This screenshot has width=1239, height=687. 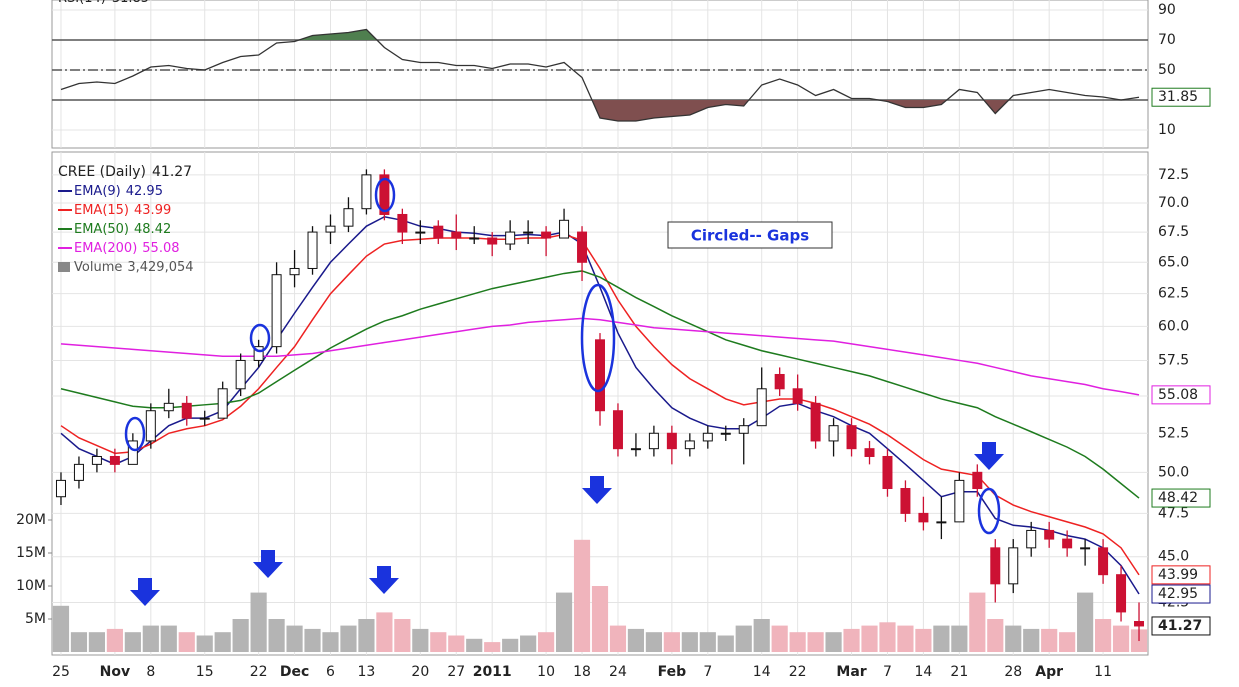 I want to click on legend-entry: EMA(200) 55.08, so click(x=127, y=248).